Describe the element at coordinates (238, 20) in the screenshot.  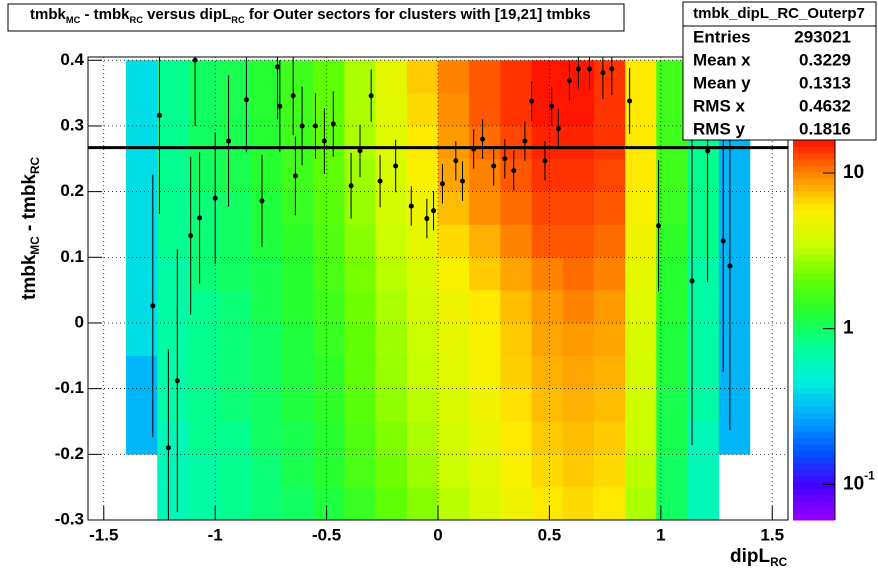
I see `chart-title-sub: RC` at that location.